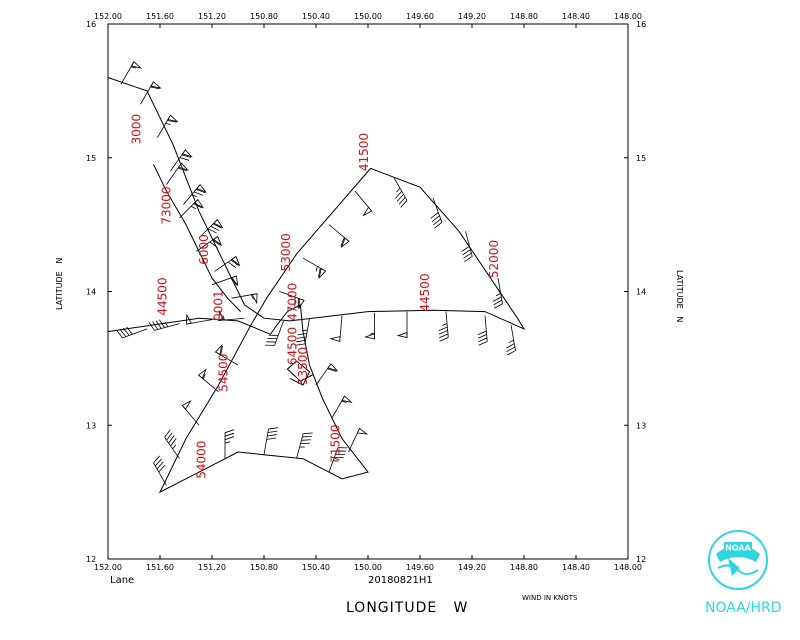 The height and width of the screenshot is (640, 800). Describe the element at coordinates (738, 560) in the screenshot. I see `noaa-logo-icon: NOAA` at that location.